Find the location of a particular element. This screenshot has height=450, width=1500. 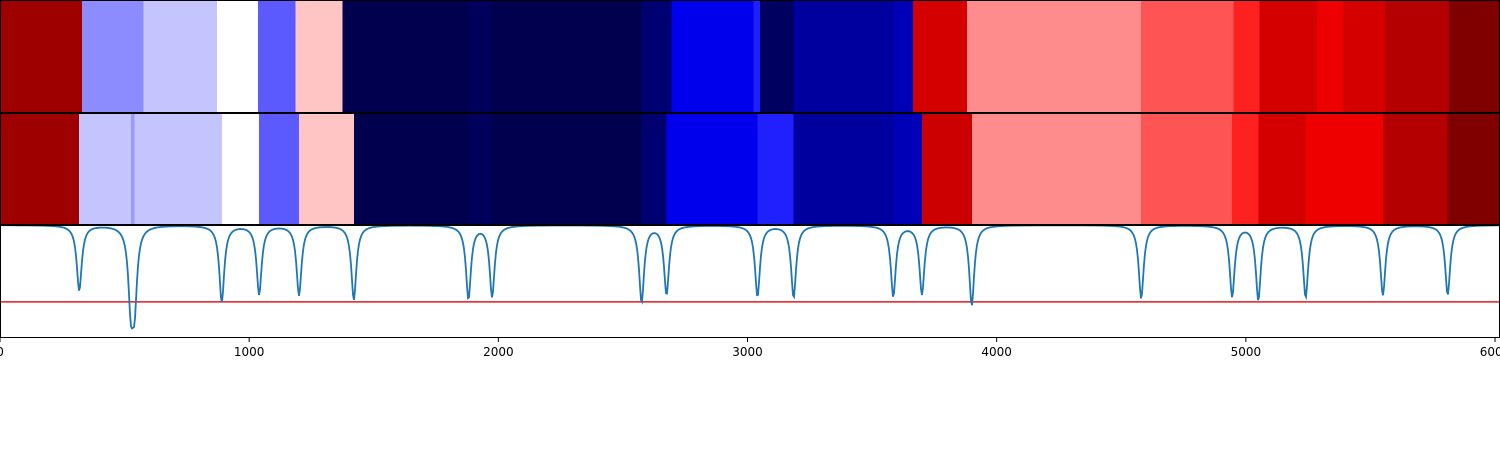

x-tick-label-1: 1000 is located at coordinates (249, 352).